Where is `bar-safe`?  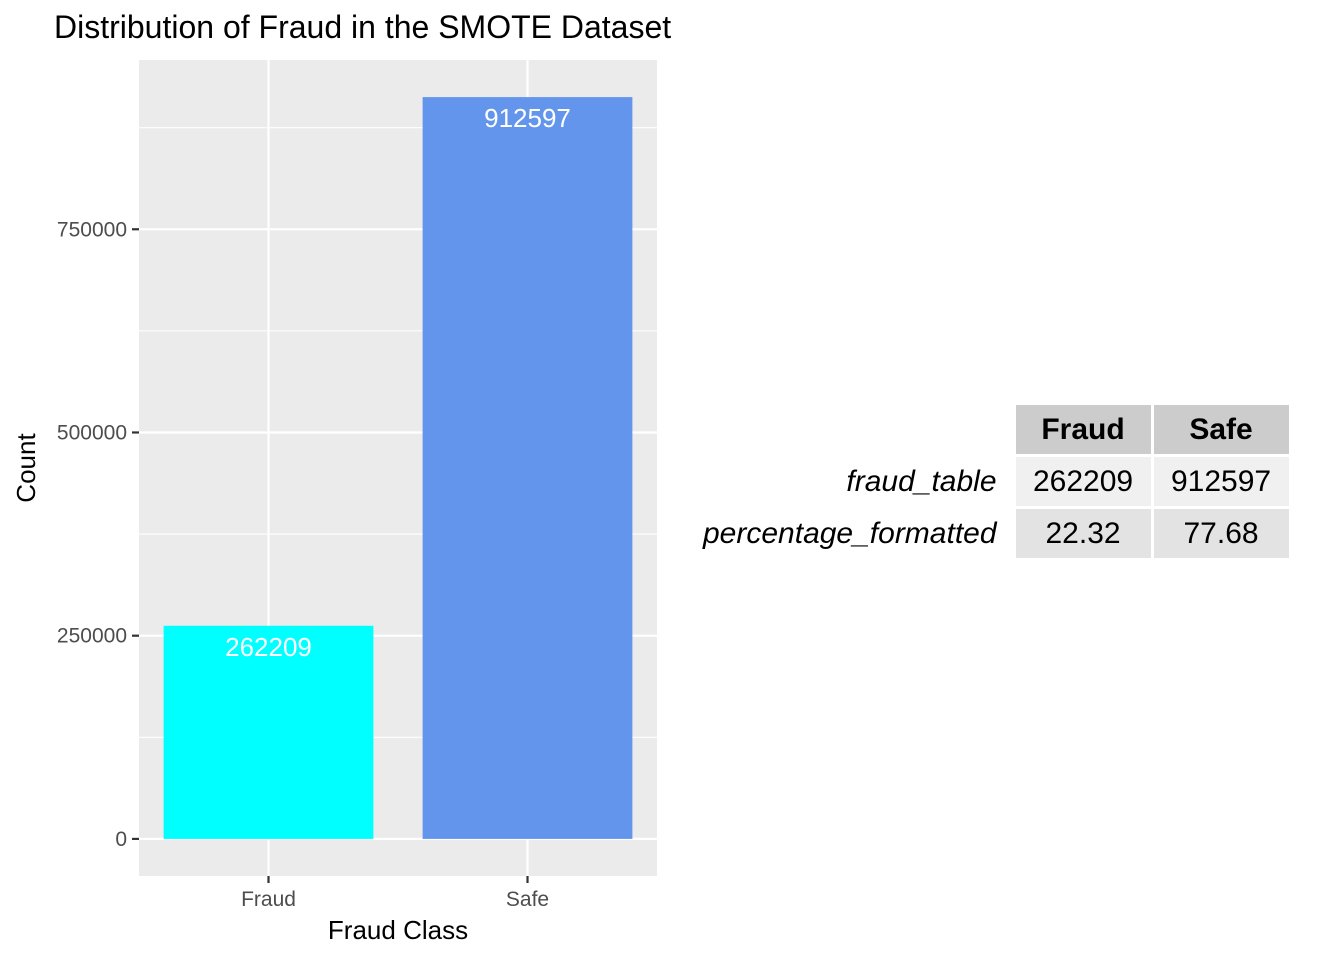
bar-safe is located at coordinates (527, 468).